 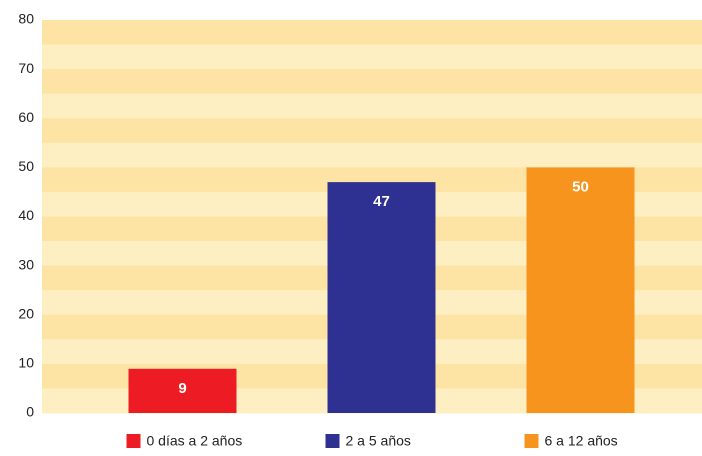 What do you see at coordinates (30, 412) in the screenshot?
I see `y-tick-label: 0` at bounding box center [30, 412].